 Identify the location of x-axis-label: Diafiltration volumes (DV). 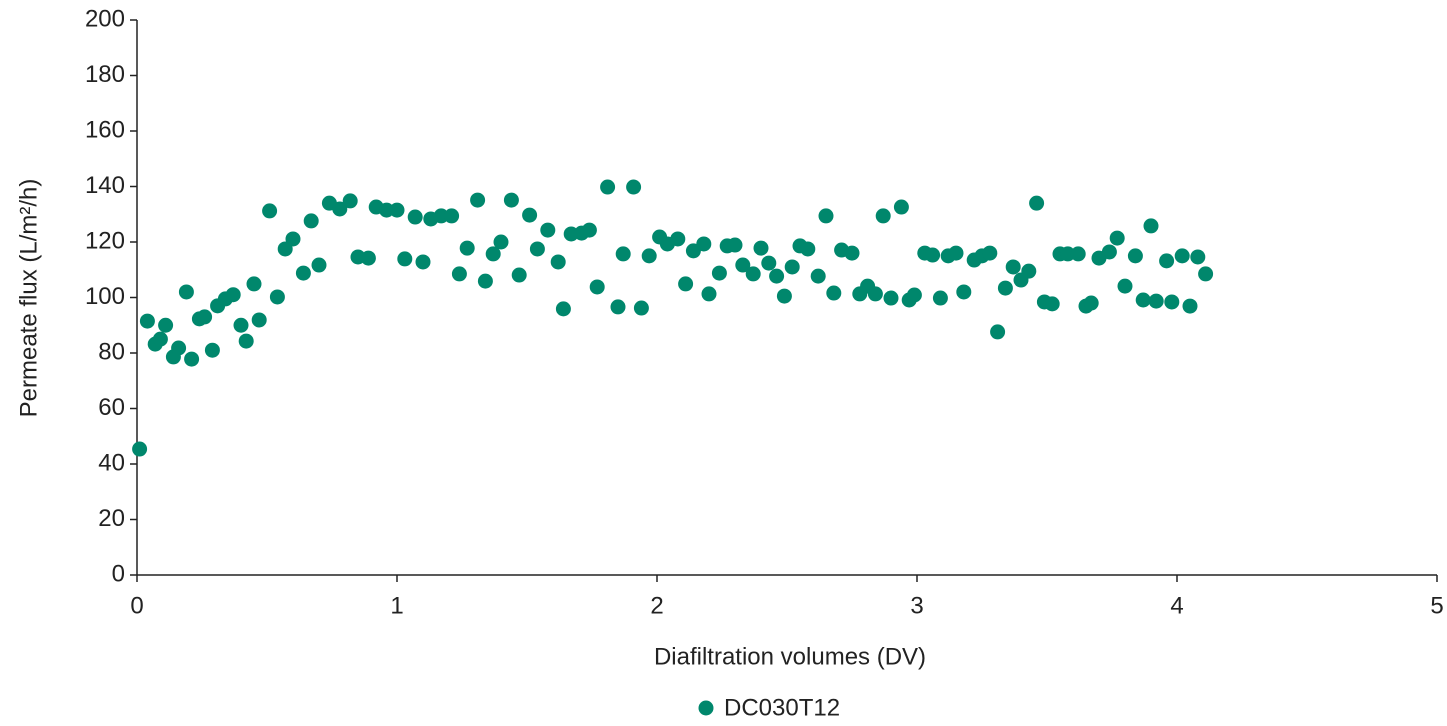
(790, 656).